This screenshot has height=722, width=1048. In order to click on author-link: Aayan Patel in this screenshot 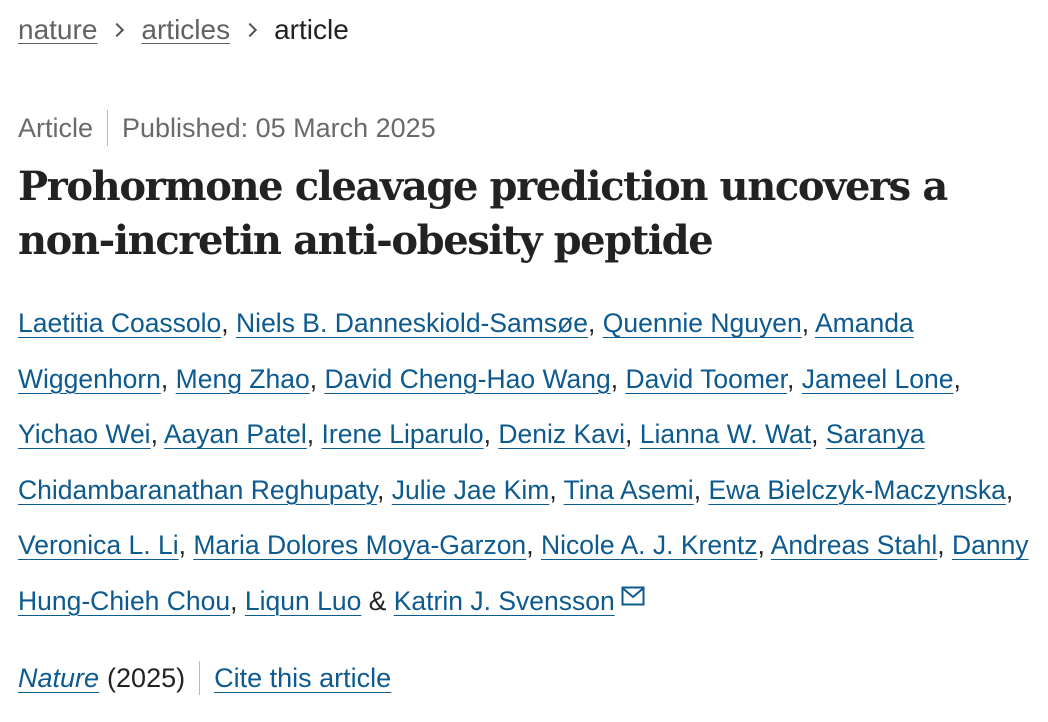, I will do `click(235, 434)`.